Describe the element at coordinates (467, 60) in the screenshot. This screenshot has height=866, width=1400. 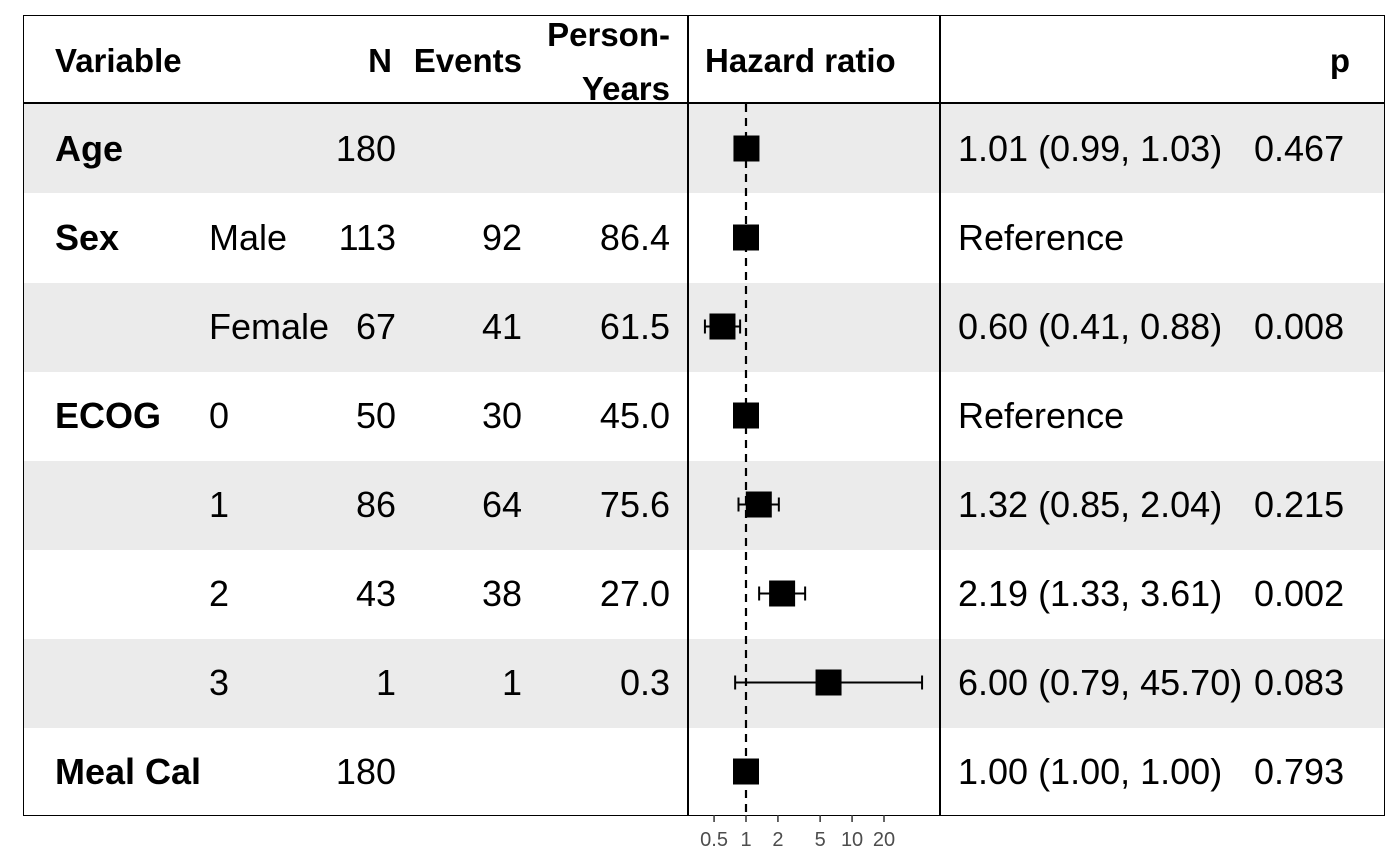
I see `header-events: Events` at that location.